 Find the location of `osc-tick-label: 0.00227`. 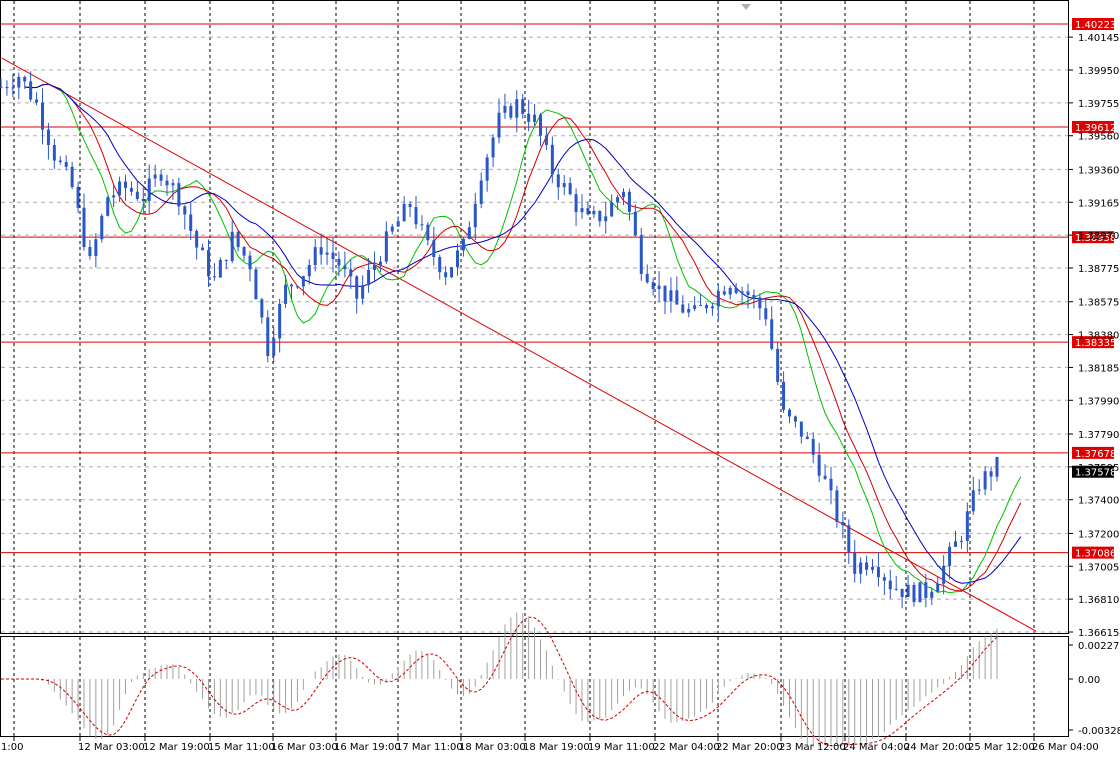

osc-tick-label: 0.00227 is located at coordinates (1098, 646).